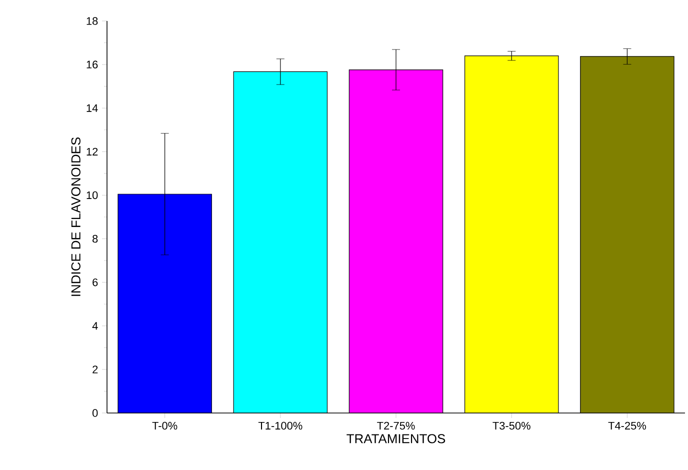  What do you see at coordinates (75, 216) in the screenshot?
I see `y-axis-title: INDICE DE FLAVONOIDES` at bounding box center [75, 216].